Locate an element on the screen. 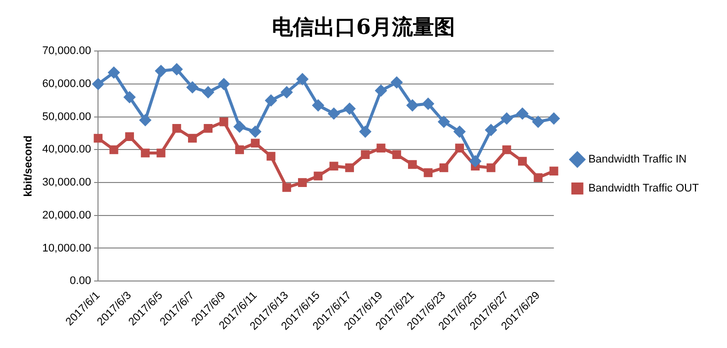  y-tick-label: 10,000.00 is located at coordinates (67, 248).